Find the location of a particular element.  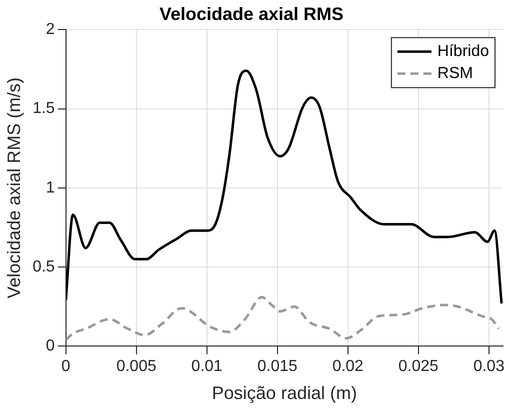

y-tick-label: 1.5 is located at coordinates (43, 109).